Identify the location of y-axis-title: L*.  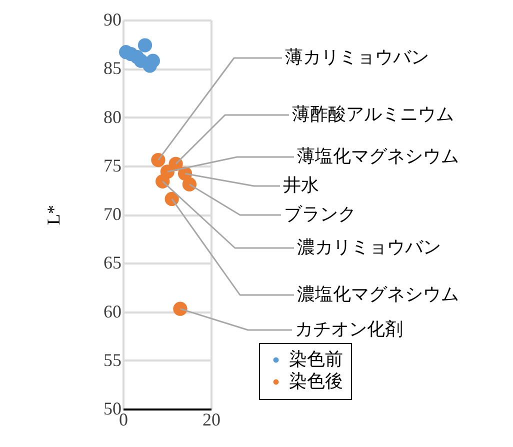
(54, 215).